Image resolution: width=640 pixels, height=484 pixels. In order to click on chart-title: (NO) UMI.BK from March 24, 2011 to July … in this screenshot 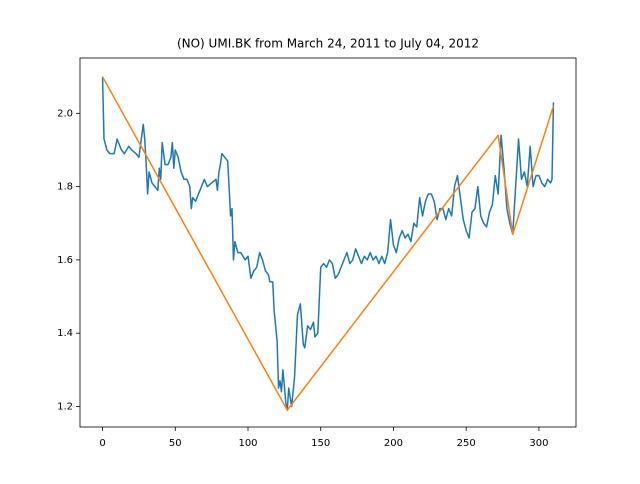, I will do `click(328, 44)`.